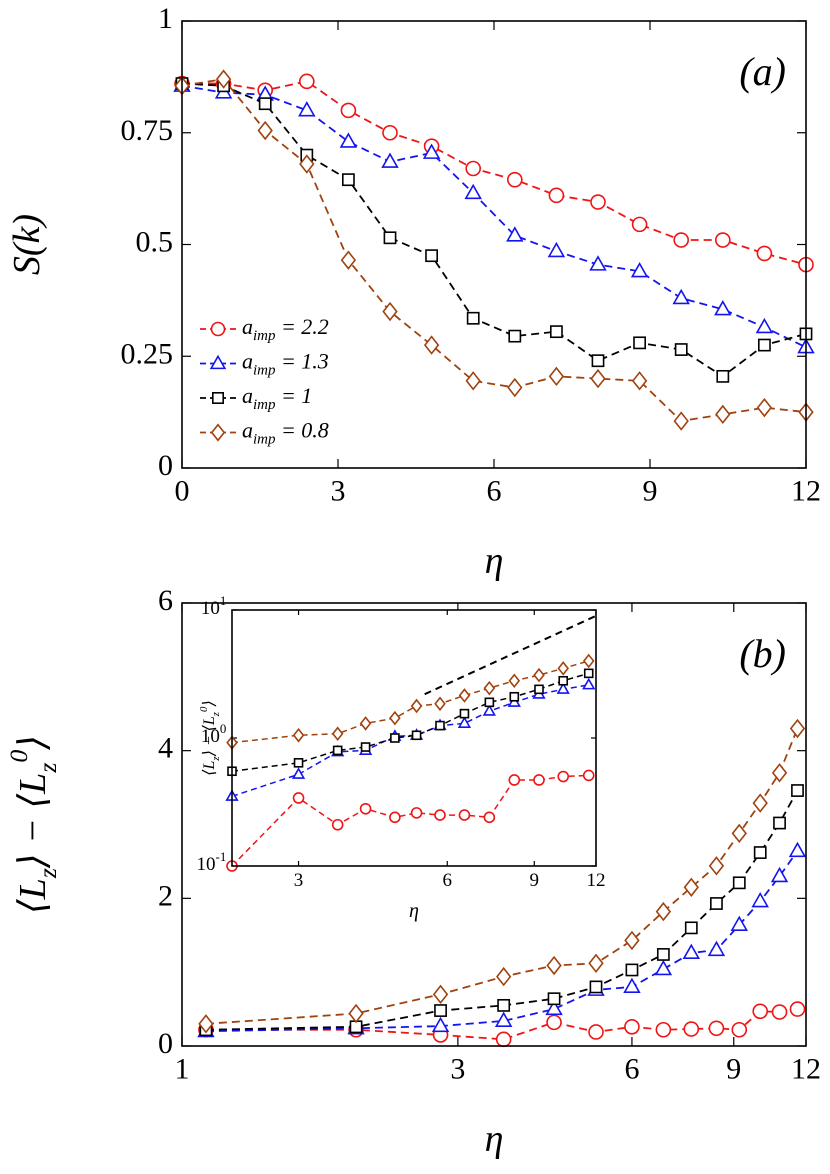 The width and height of the screenshot is (830, 1174). Describe the element at coordinates (165, 600) in the screenshot. I see `y-tick-label: 6` at that location.